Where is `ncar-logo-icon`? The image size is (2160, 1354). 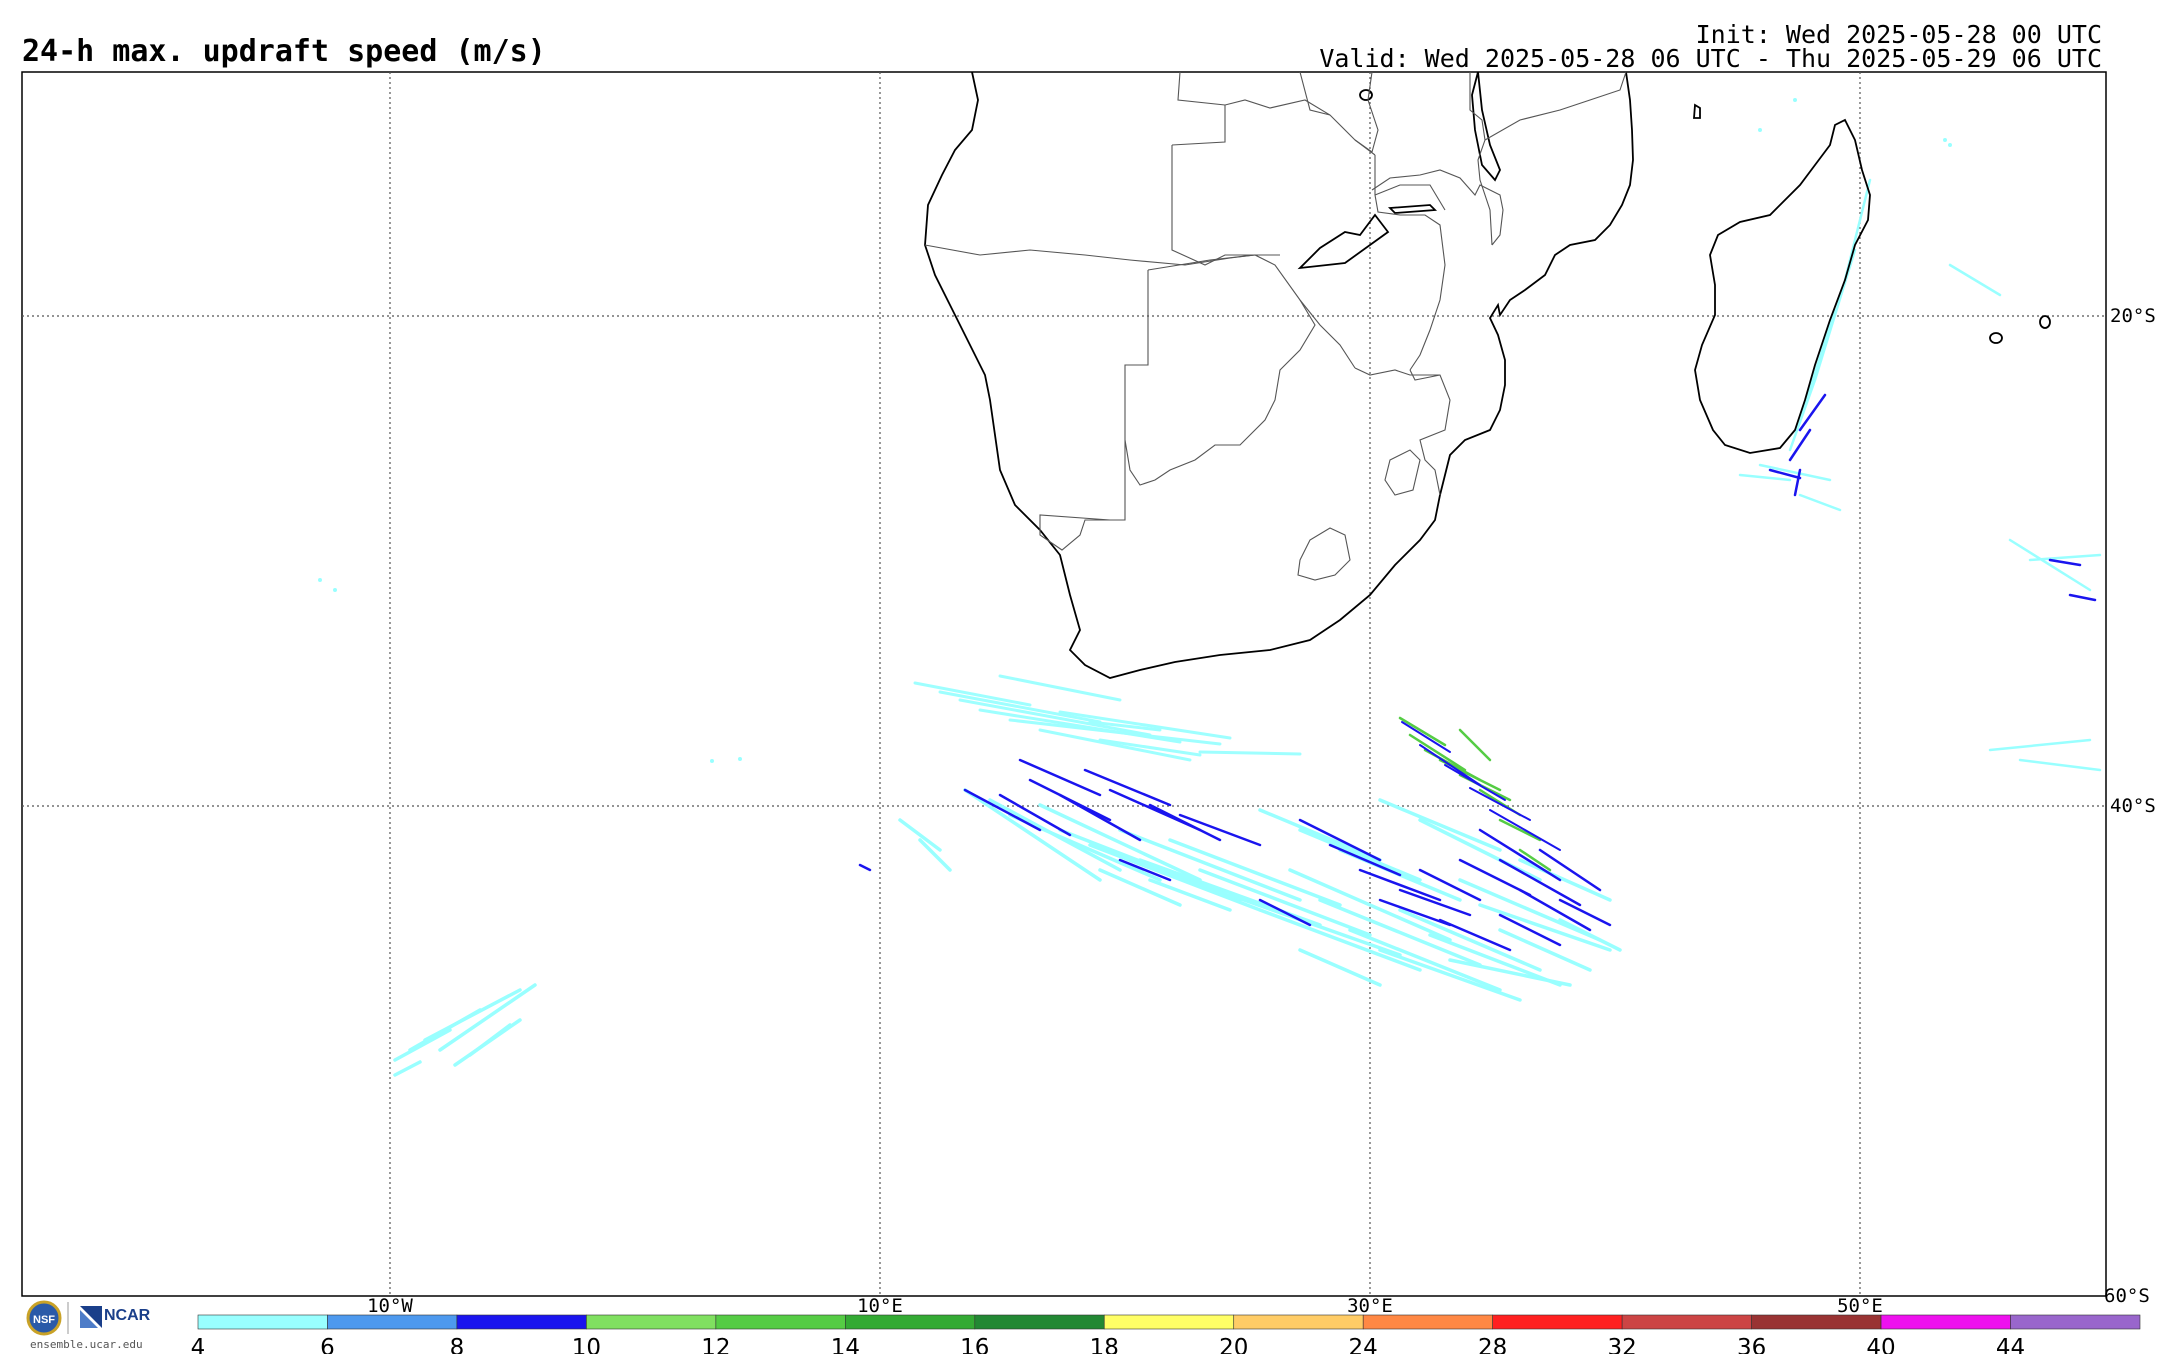
ncar-logo-icon is located at coordinates (91, 1317).